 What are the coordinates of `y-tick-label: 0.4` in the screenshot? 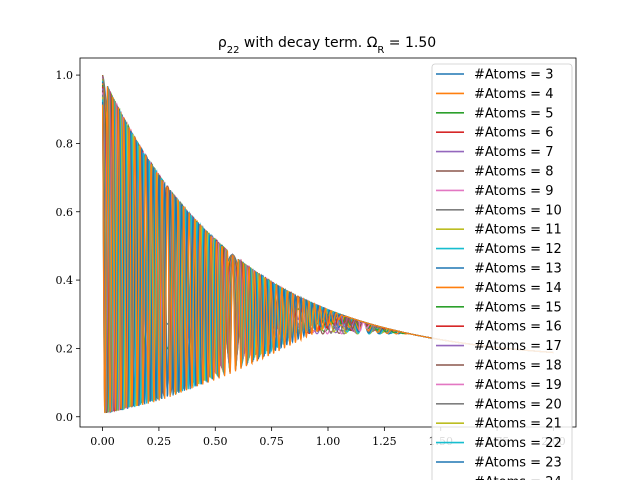 It's located at (65, 280).